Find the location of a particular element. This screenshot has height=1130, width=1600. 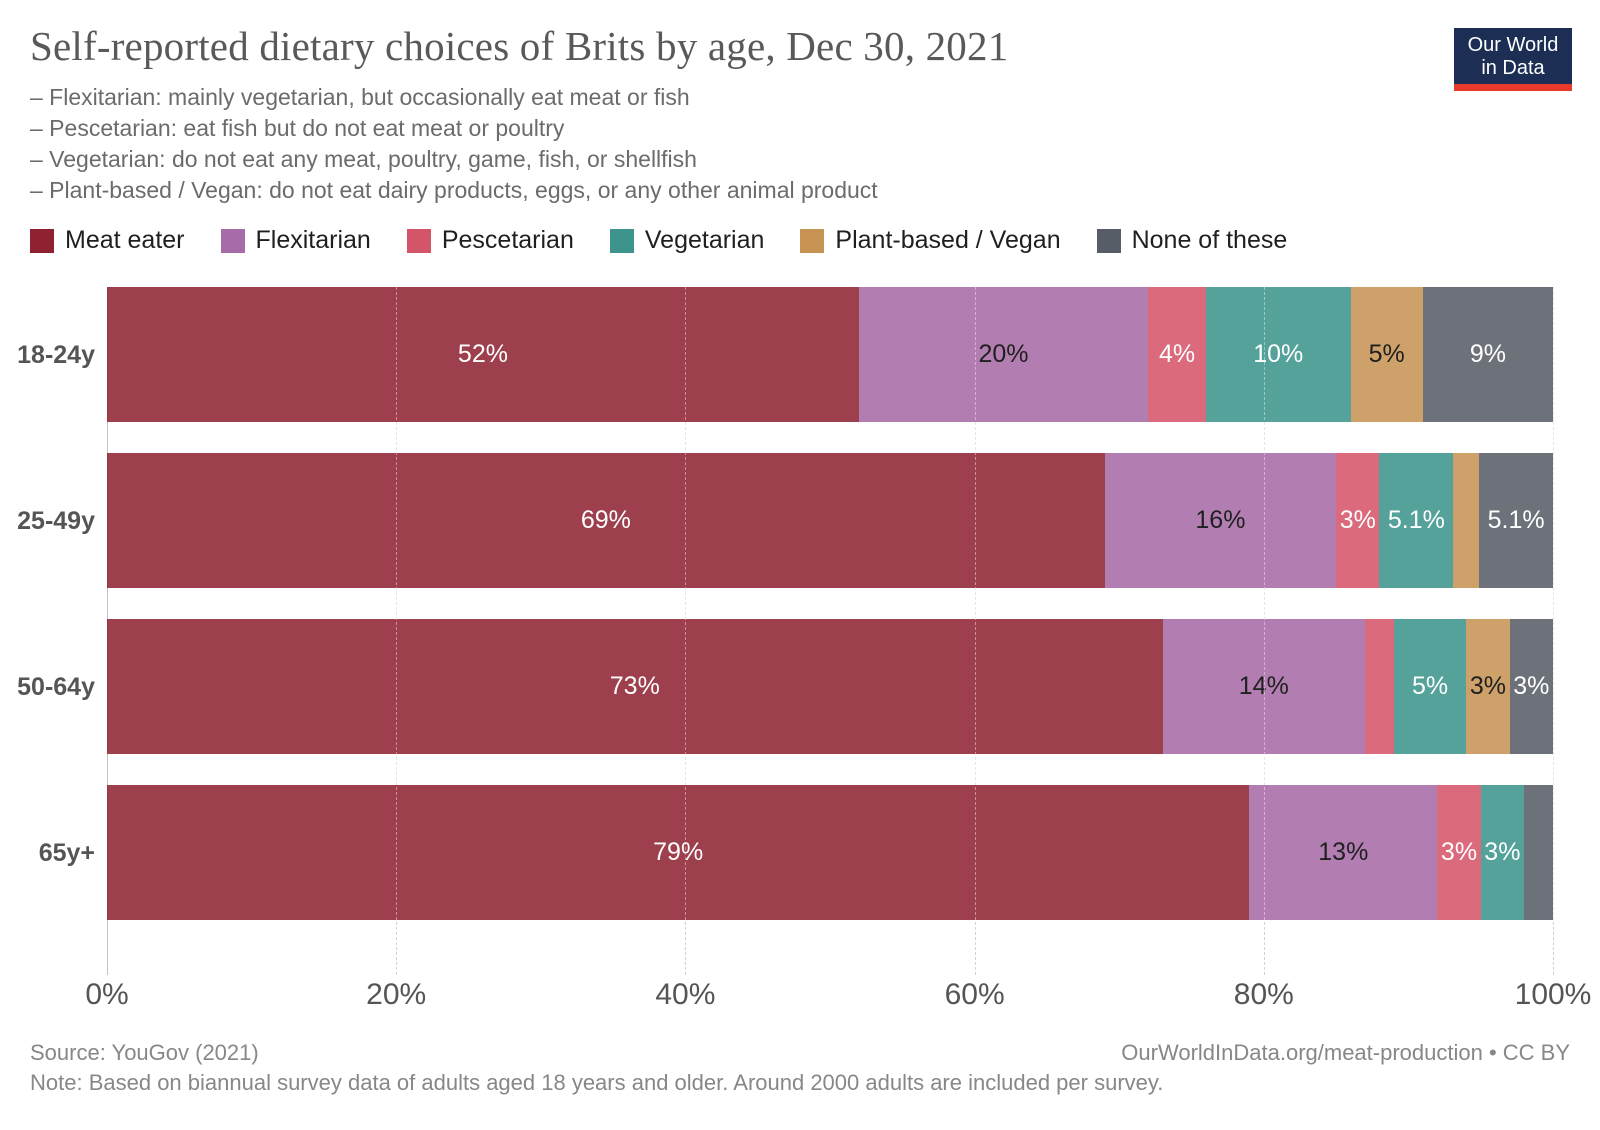

bar-row-50-64y: 73% 14% 5% 3% 3% is located at coordinates (830, 686).